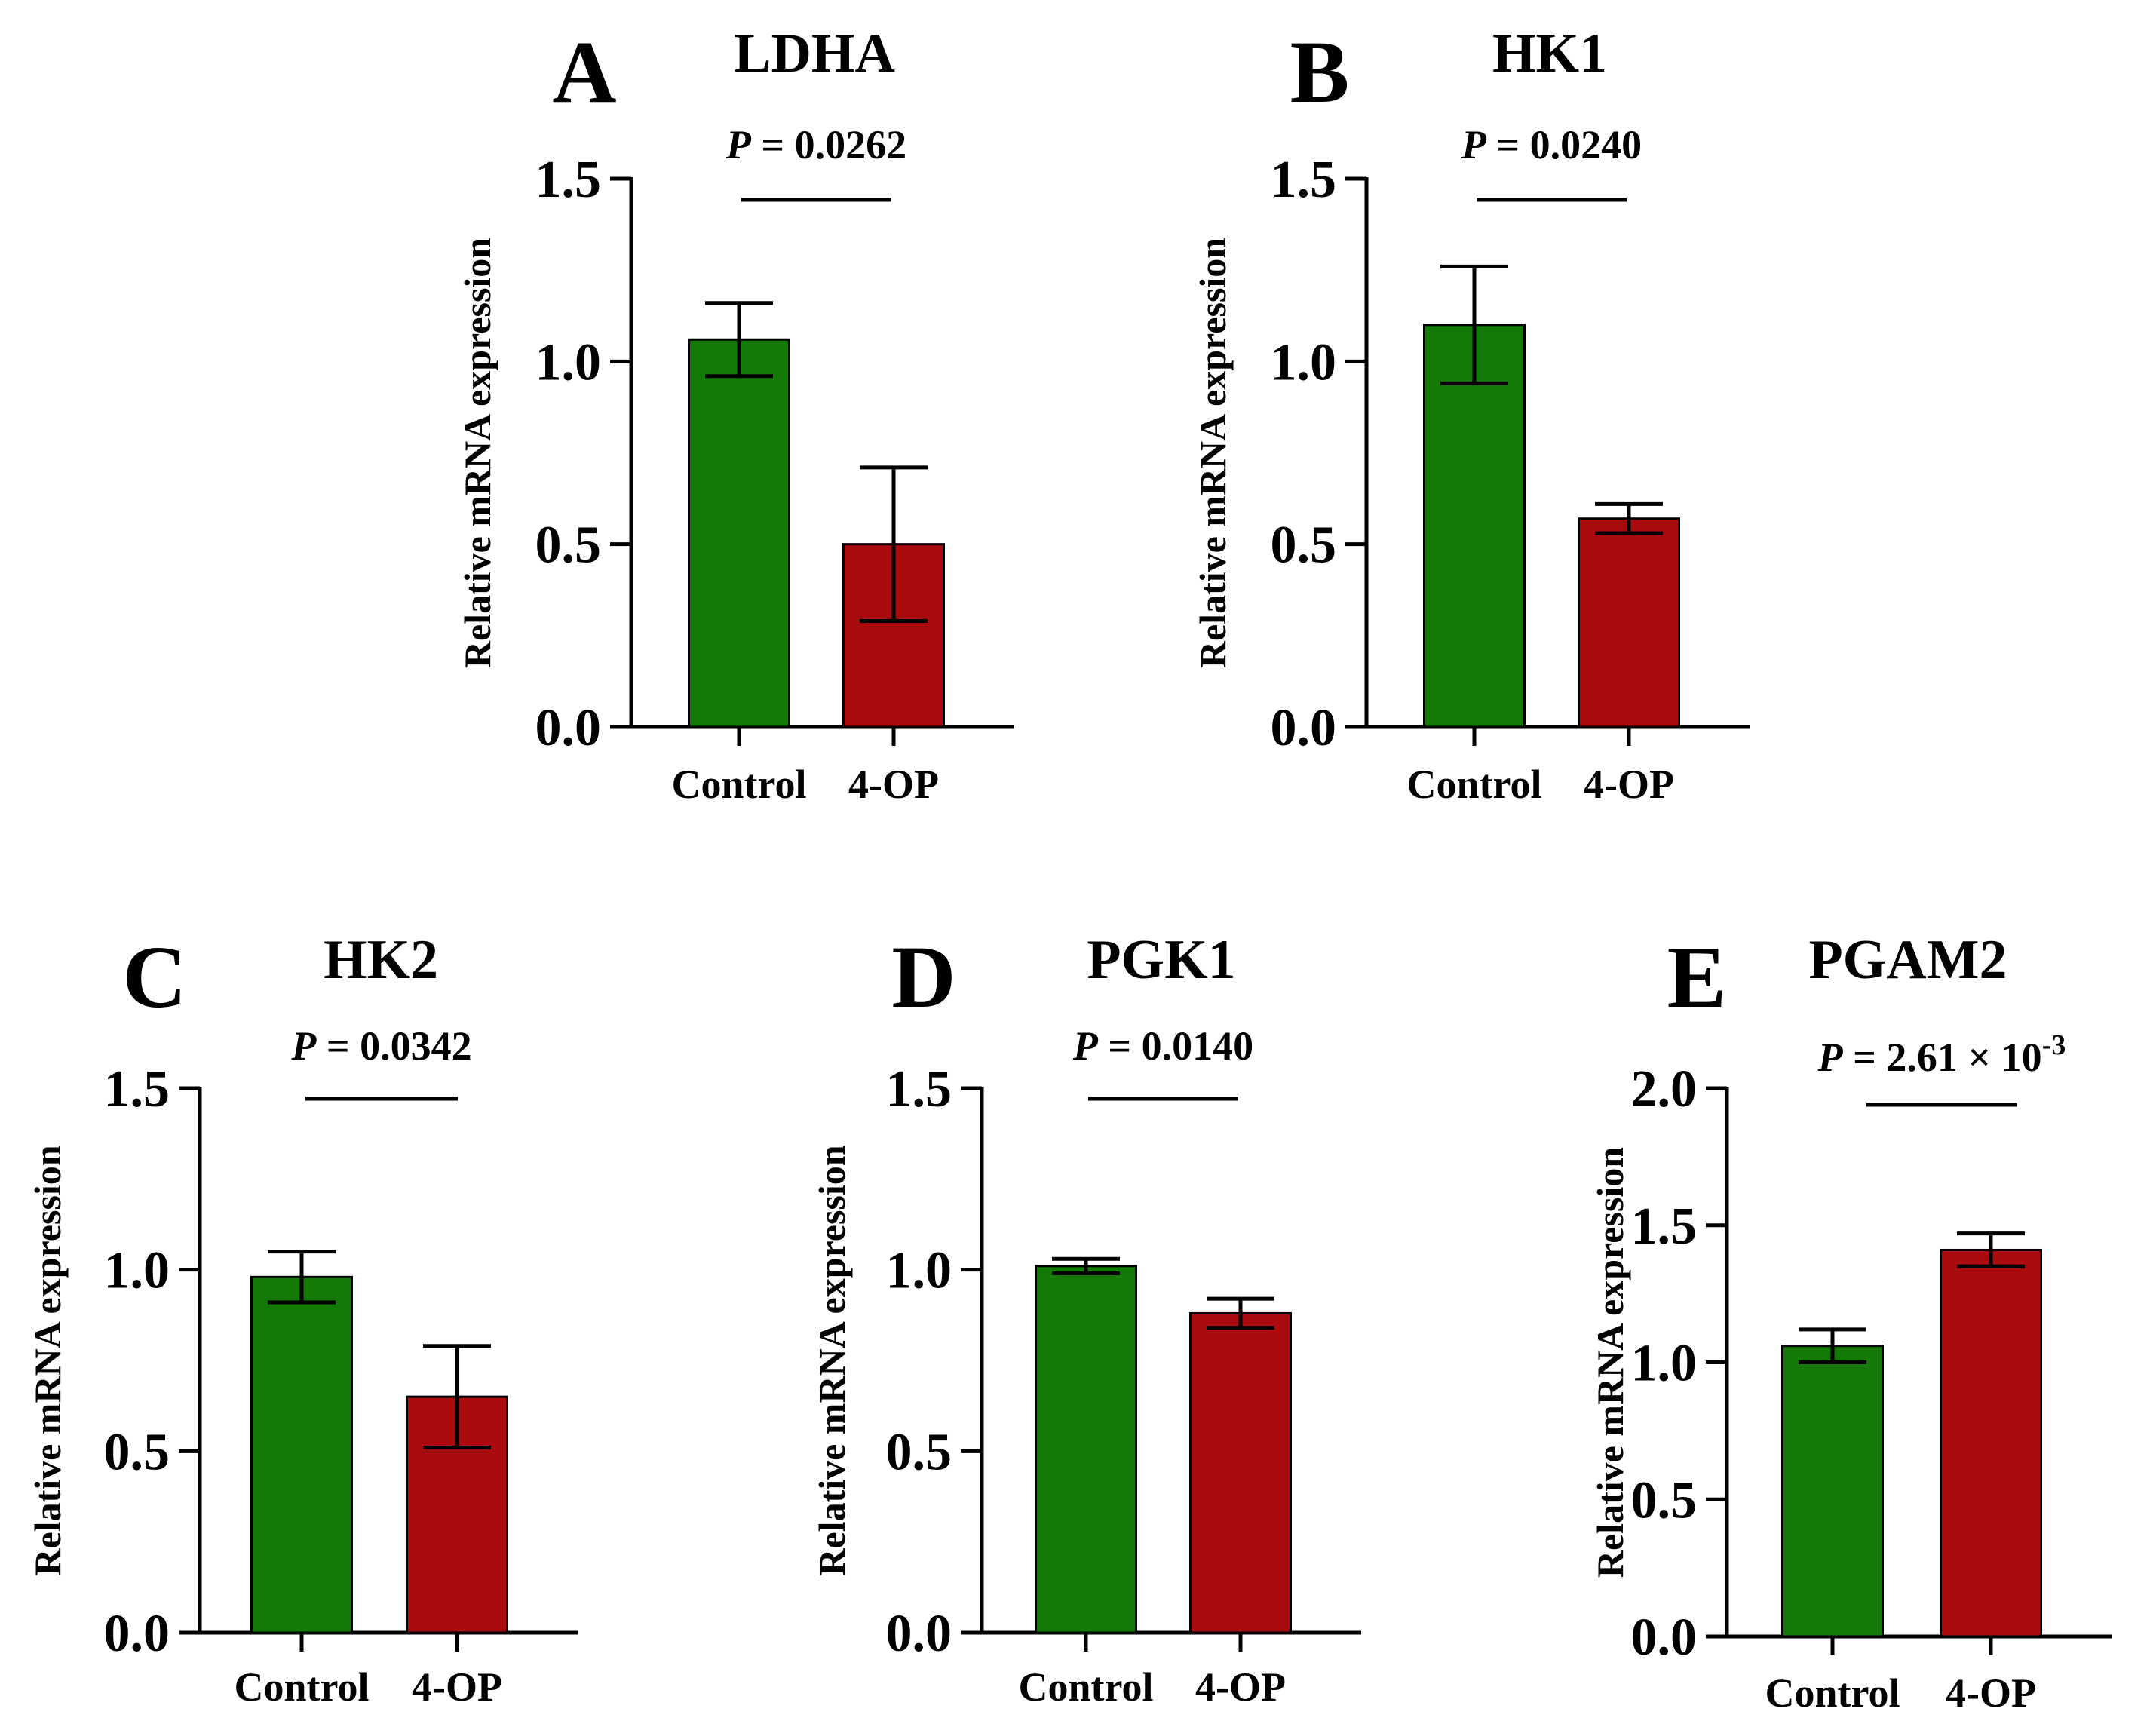 The height and width of the screenshot is (1736, 2150). I want to click on p-value-label: P = 0.0342, so click(381, 1046).